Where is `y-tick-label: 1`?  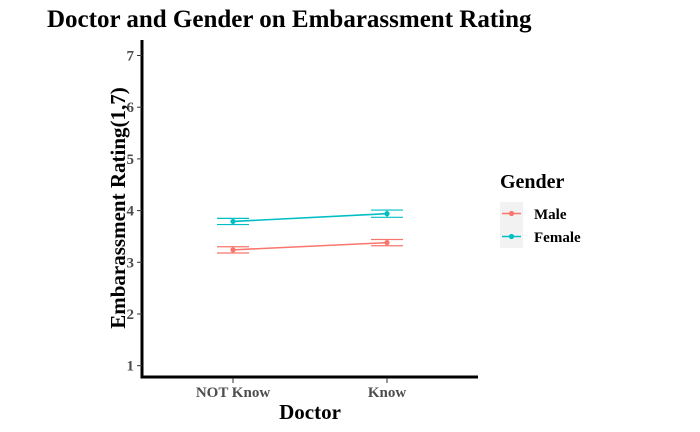
y-tick-label: 1 is located at coordinates (131, 367).